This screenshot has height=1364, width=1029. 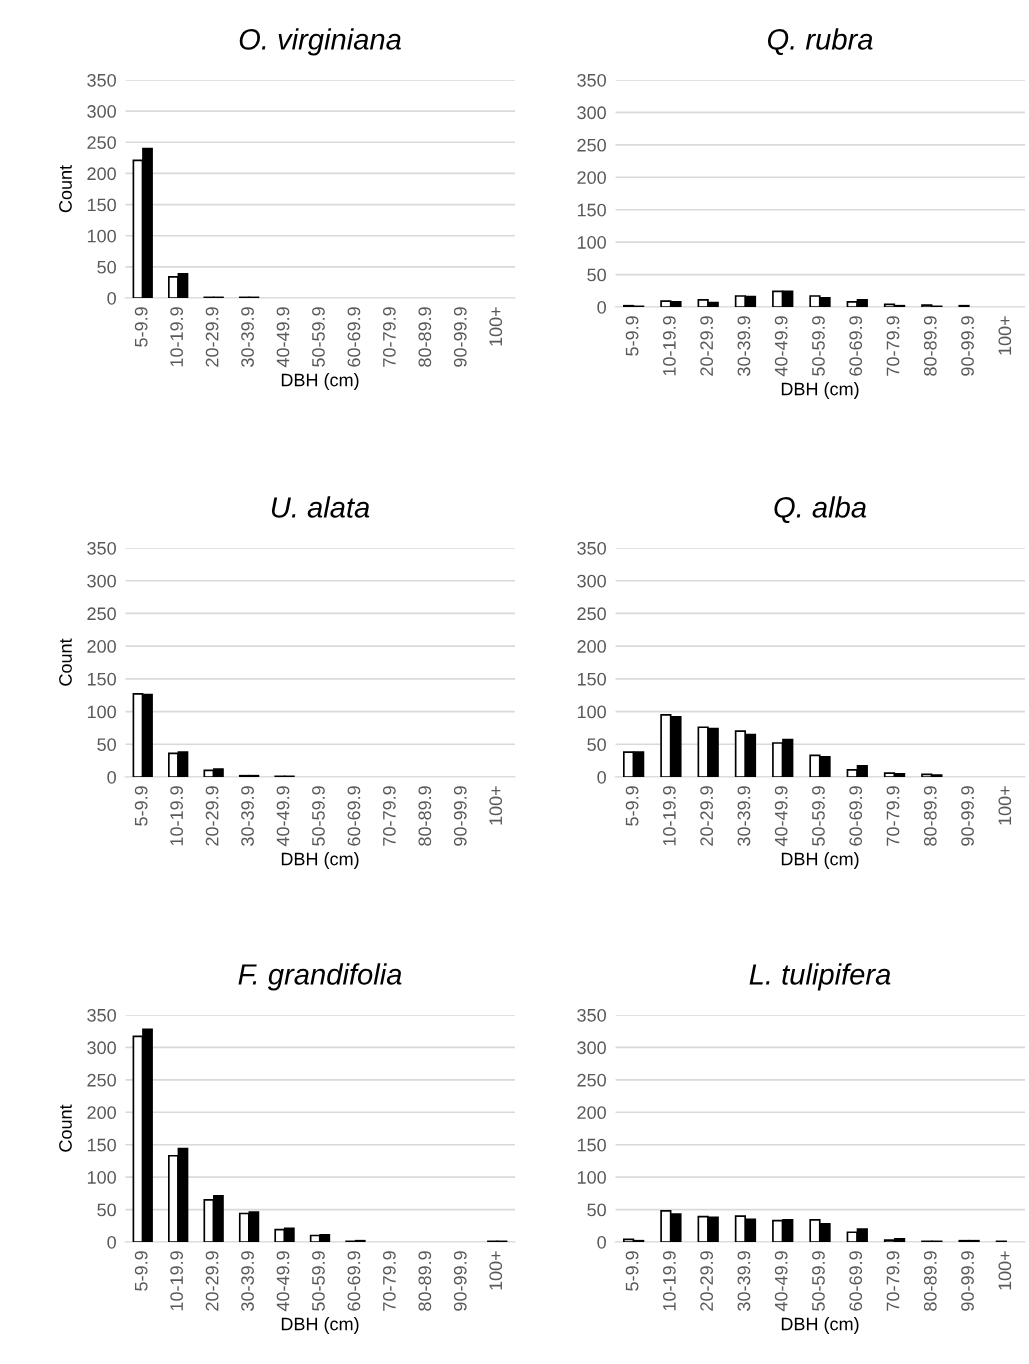 What do you see at coordinates (820, 509) in the screenshot?
I see `chart-title: Q. alba` at bounding box center [820, 509].